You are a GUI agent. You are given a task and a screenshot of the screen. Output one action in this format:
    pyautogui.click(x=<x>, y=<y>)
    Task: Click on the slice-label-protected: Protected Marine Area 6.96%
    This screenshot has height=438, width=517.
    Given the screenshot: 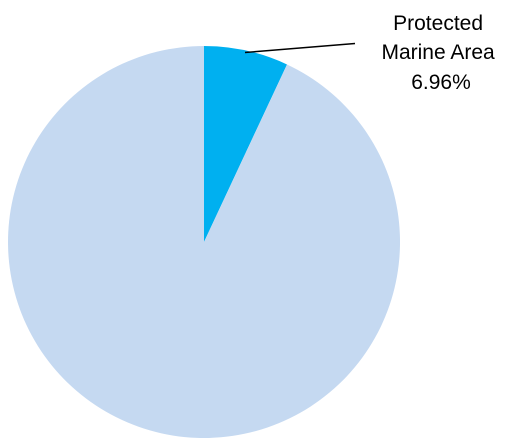 What is the action you would take?
    pyautogui.click(x=440, y=53)
    